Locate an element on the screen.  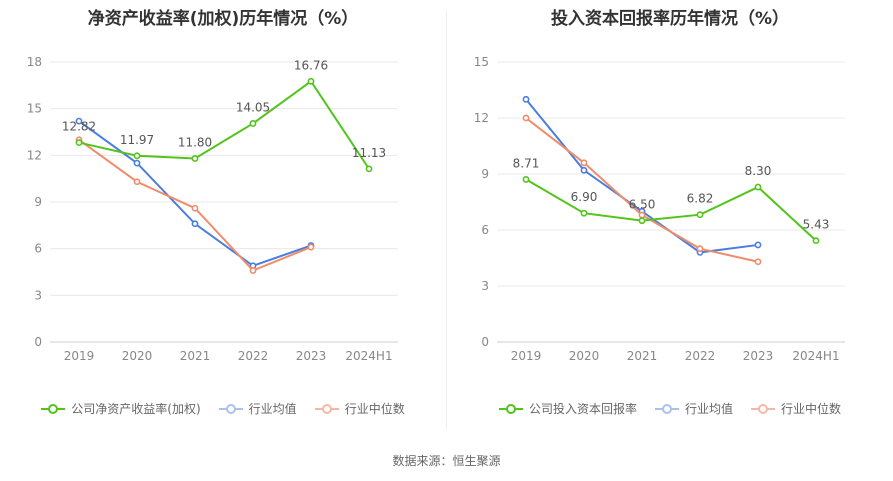
panel-divider is located at coordinates (446, 220).